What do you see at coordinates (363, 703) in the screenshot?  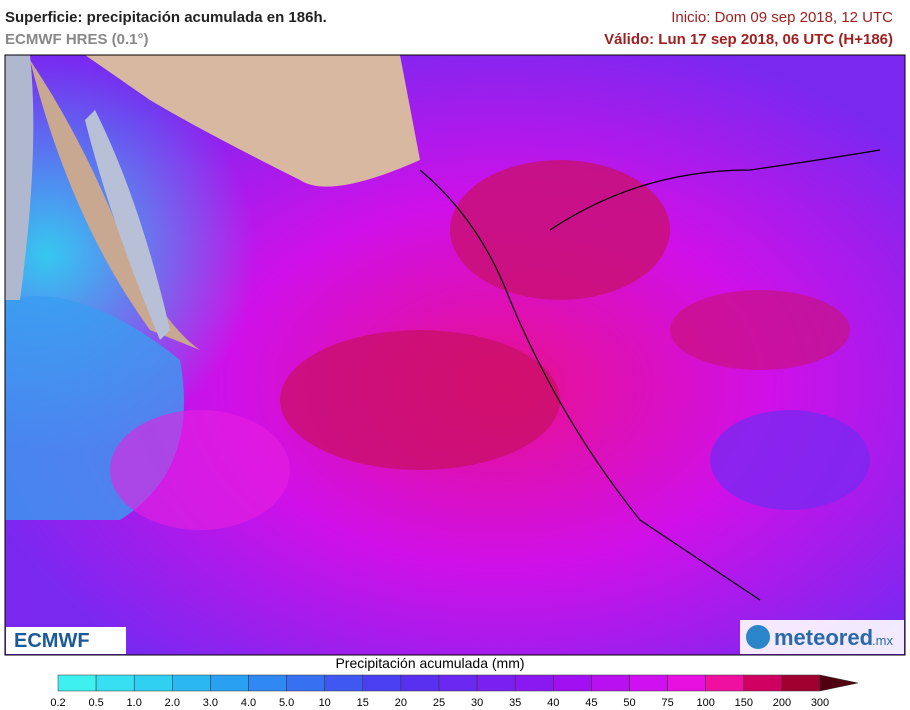 I see `colorbar-label: 15` at bounding box center [363, 703].